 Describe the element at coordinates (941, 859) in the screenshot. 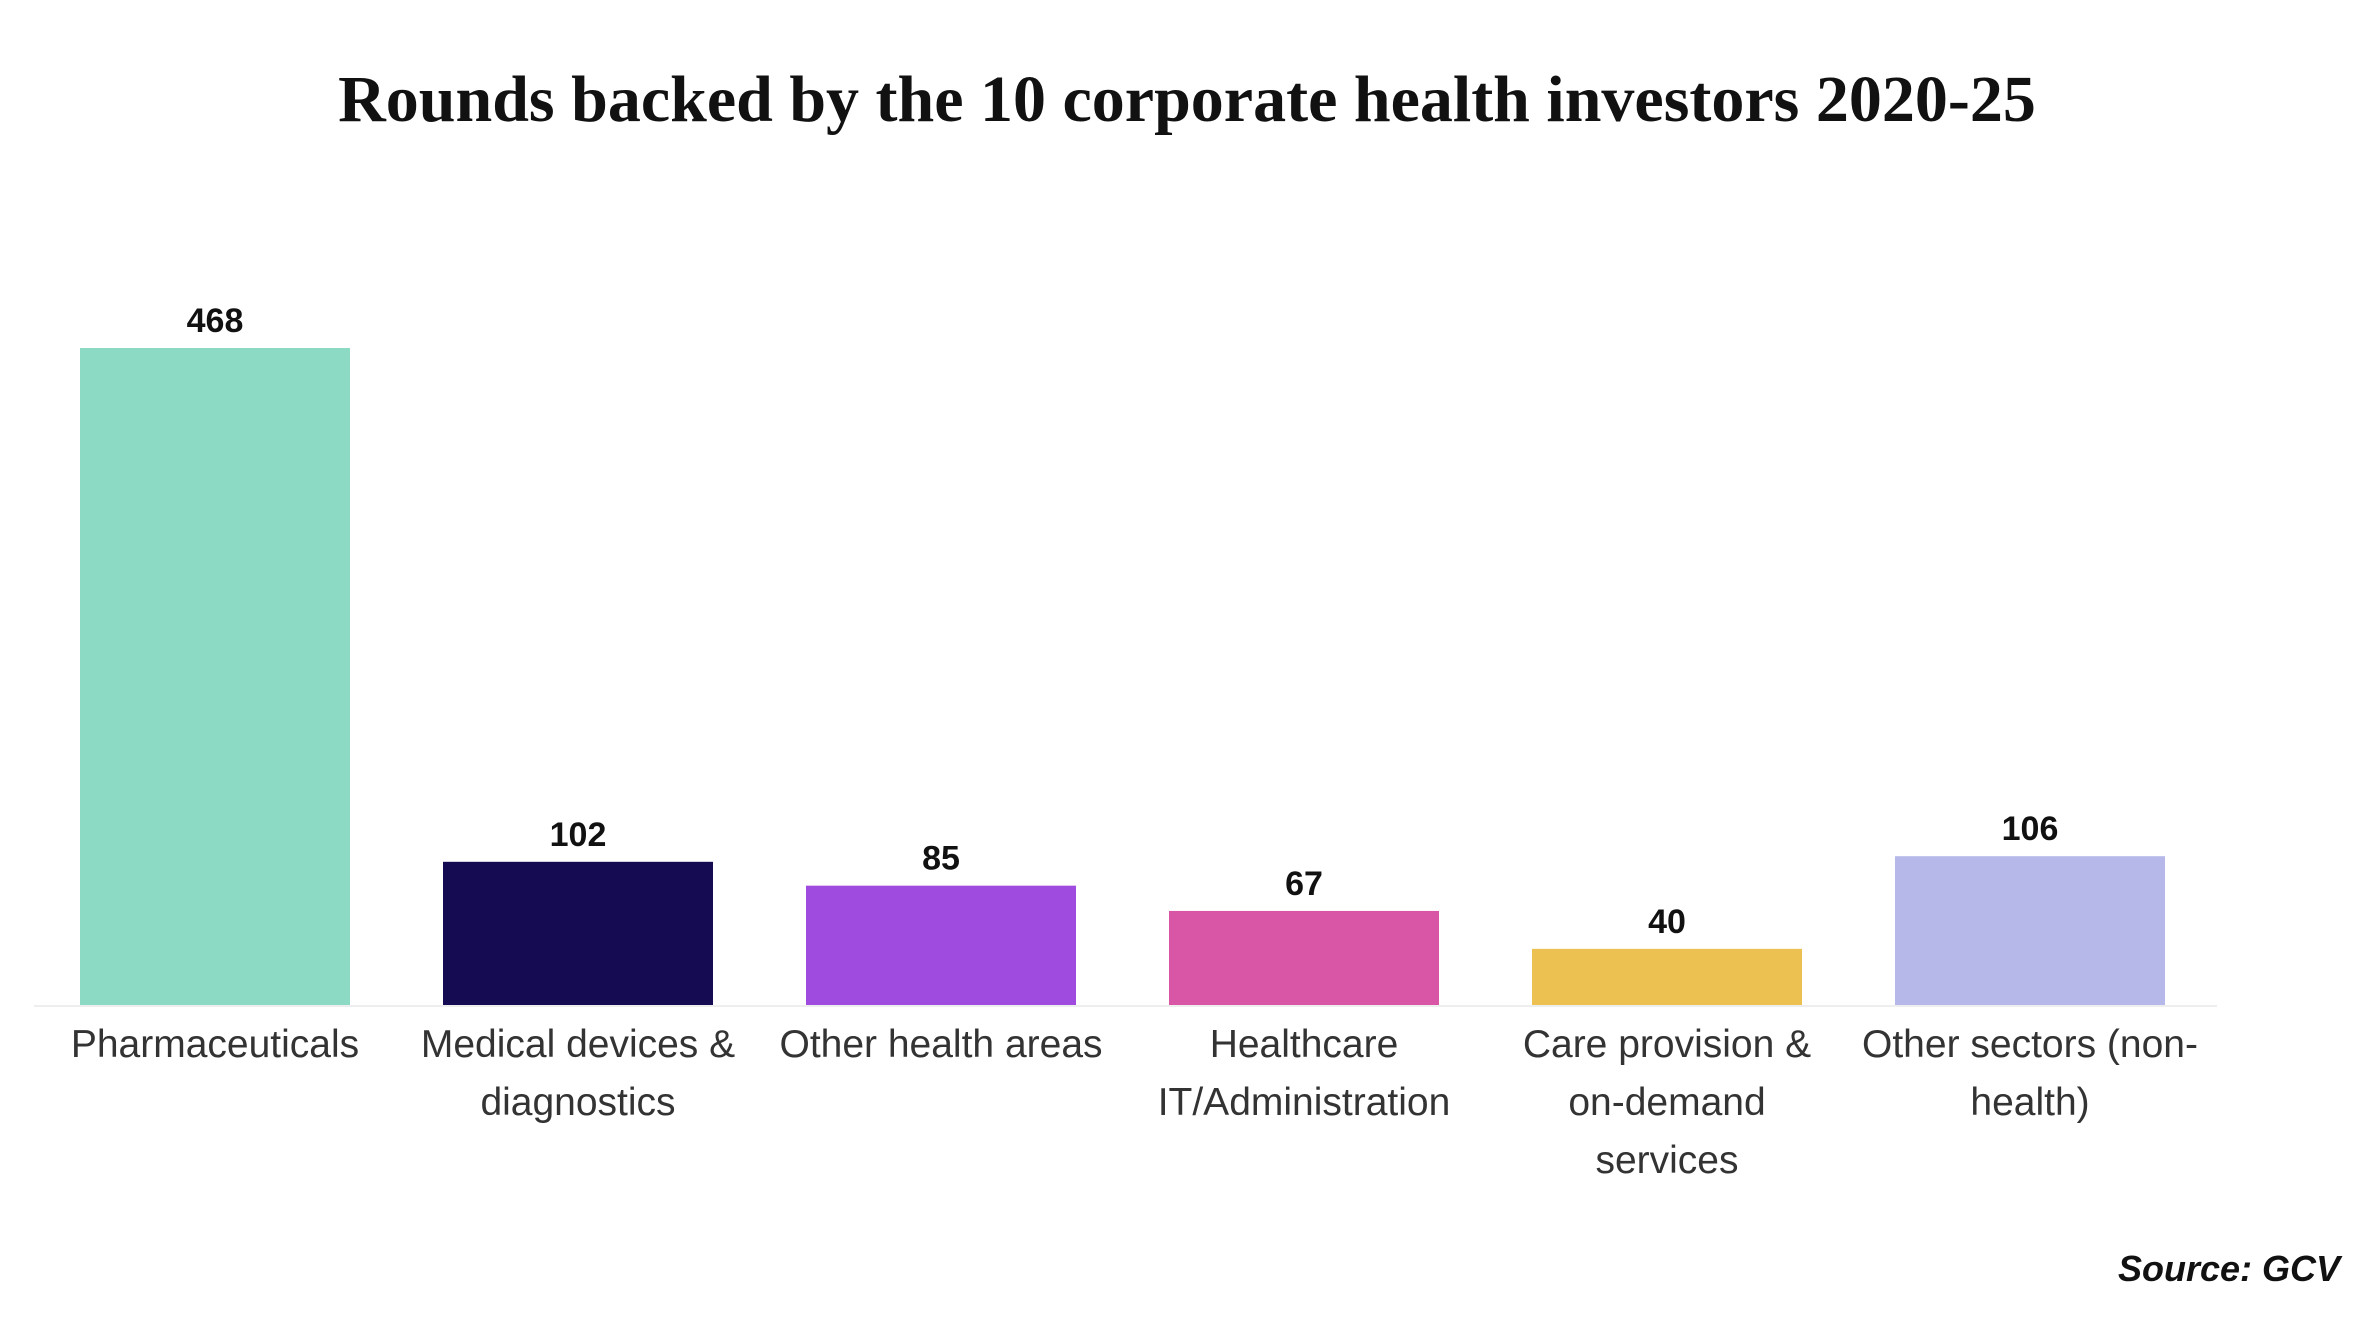

I see `value-label: 85` at that location.